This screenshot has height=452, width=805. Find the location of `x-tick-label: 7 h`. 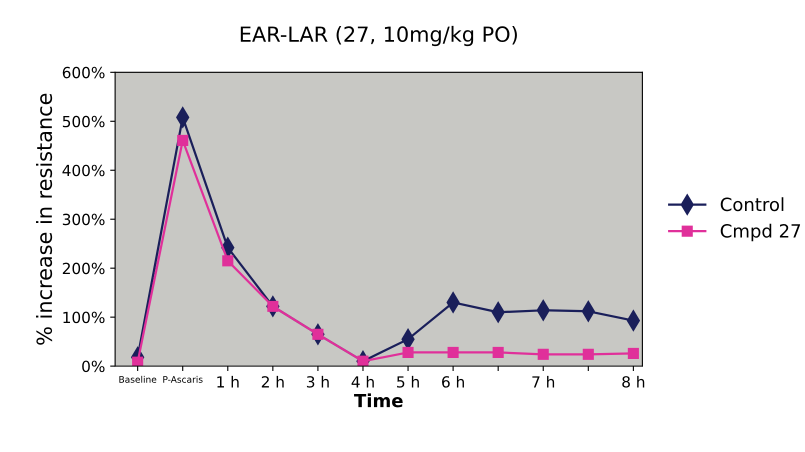

x-tick-label: 7 h is located at coordinates (543, 382).